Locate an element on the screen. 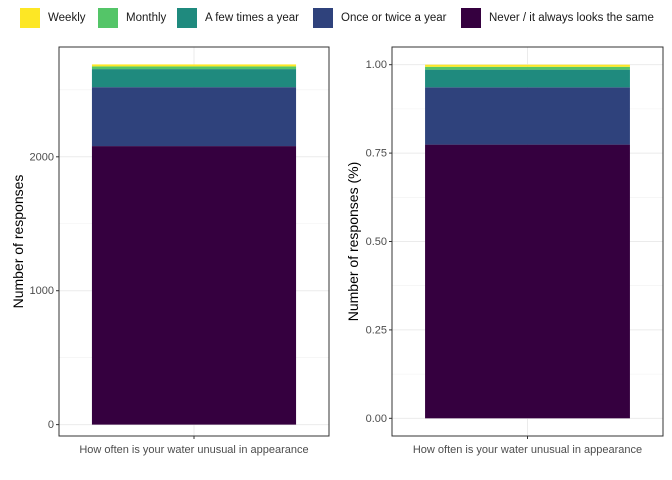 The width and height of the screenshot is (672, 480). legend-key-once-twice-year is located at coordinates (323, 18).